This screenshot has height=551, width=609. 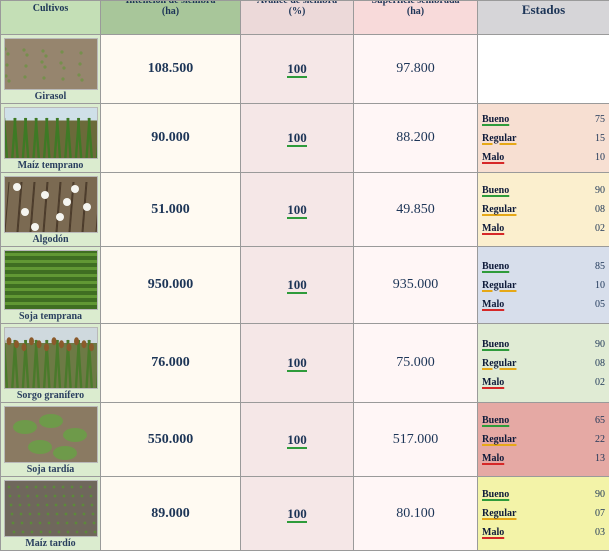 I want to click on header-avance: Avance de siembra (%), so click(x=297, y=18).